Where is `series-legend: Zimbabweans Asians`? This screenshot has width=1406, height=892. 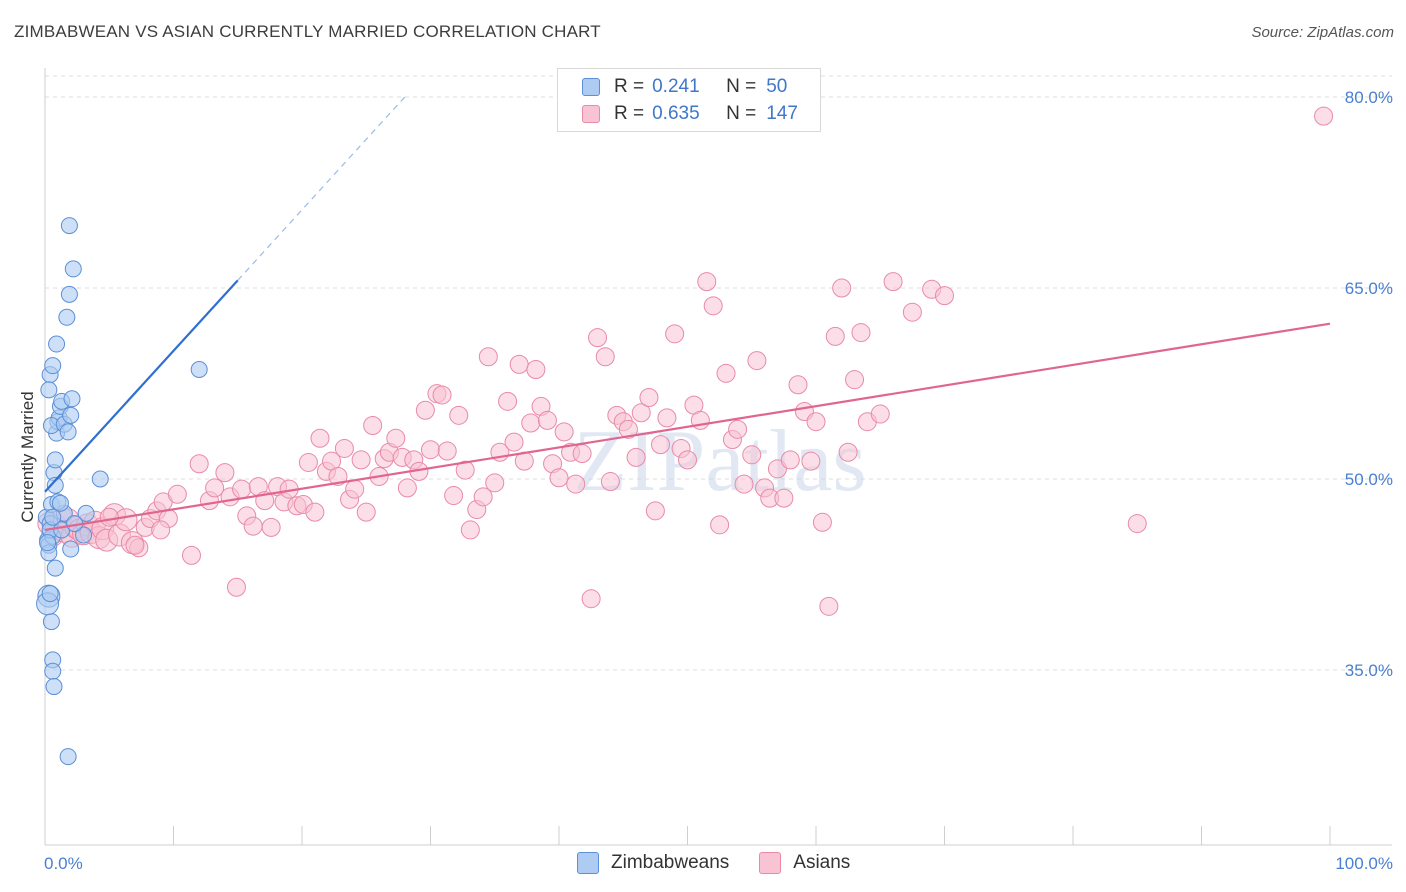 series-legend: Zimbabweans Asians is located at coordinates (728, 863).